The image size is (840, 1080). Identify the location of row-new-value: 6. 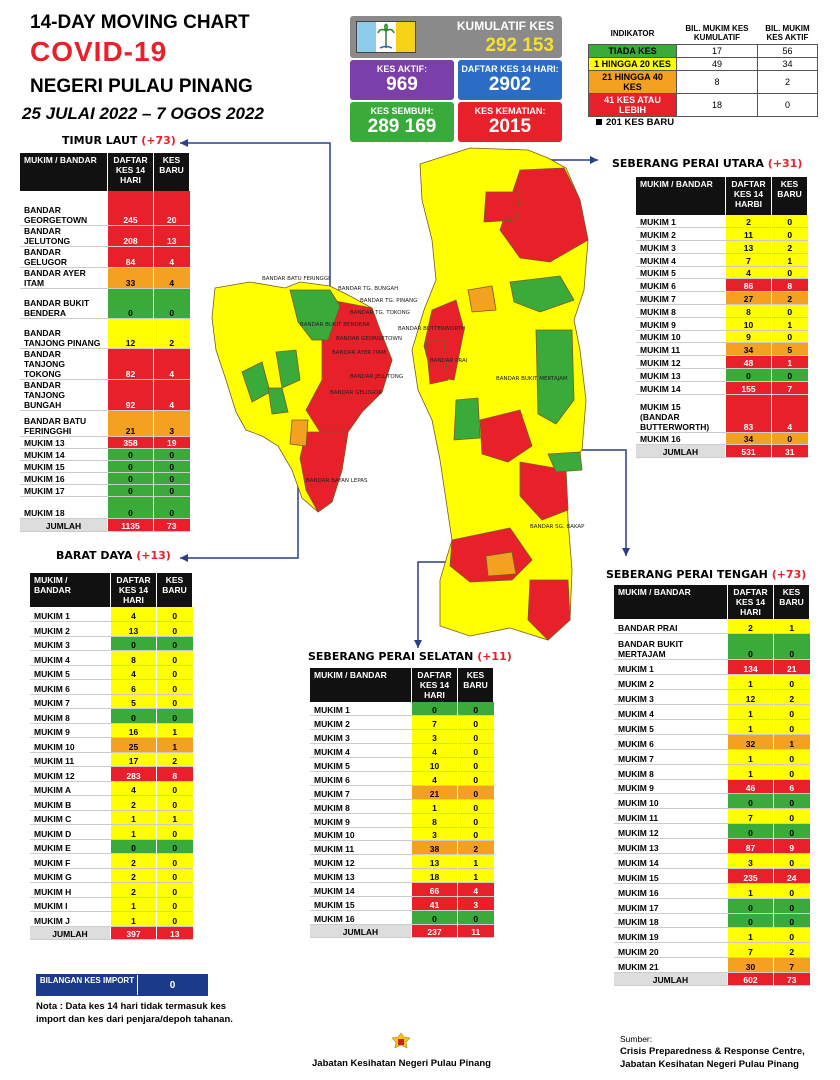
(791, 787).